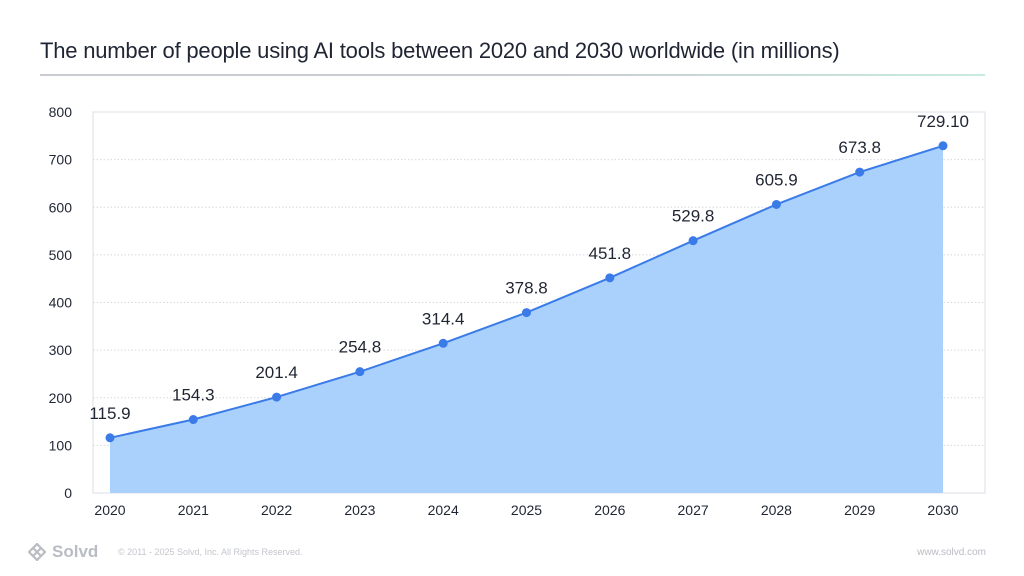 This screenshot has width=1024, height=576. What do you see at coordinates (61, 255) in the screenshot?
I see `y-tick-label: 500` at bounding box center [61, 255].